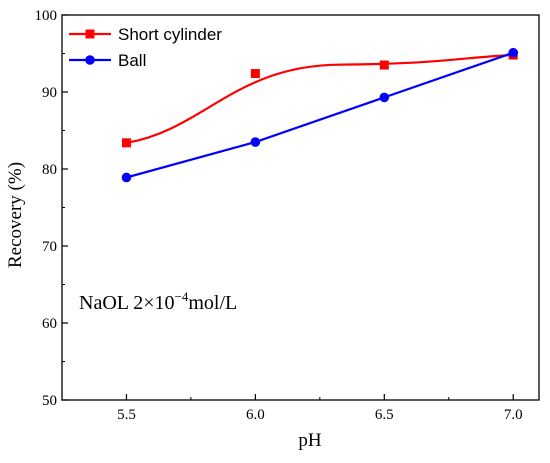  Describe the element at coordinates (513, 415) in the screenshot. I see `x-tick-label: 7.0` at that location.